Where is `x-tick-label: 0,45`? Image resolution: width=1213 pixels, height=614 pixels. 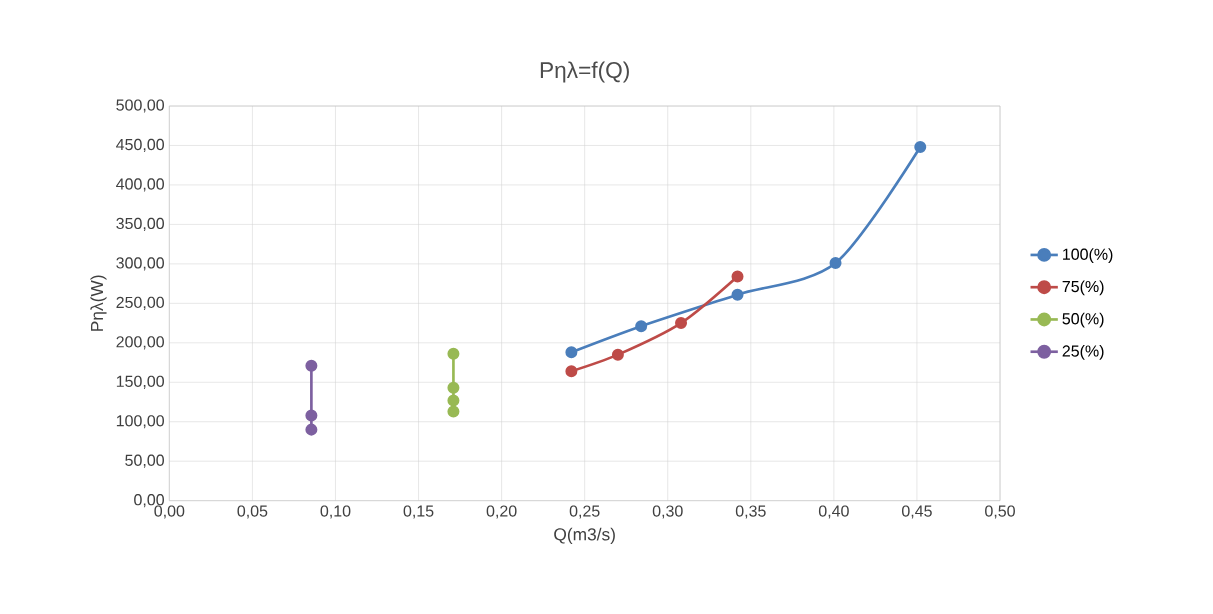 x-tick-label: 0,45 is located at coordinates (916, 512).